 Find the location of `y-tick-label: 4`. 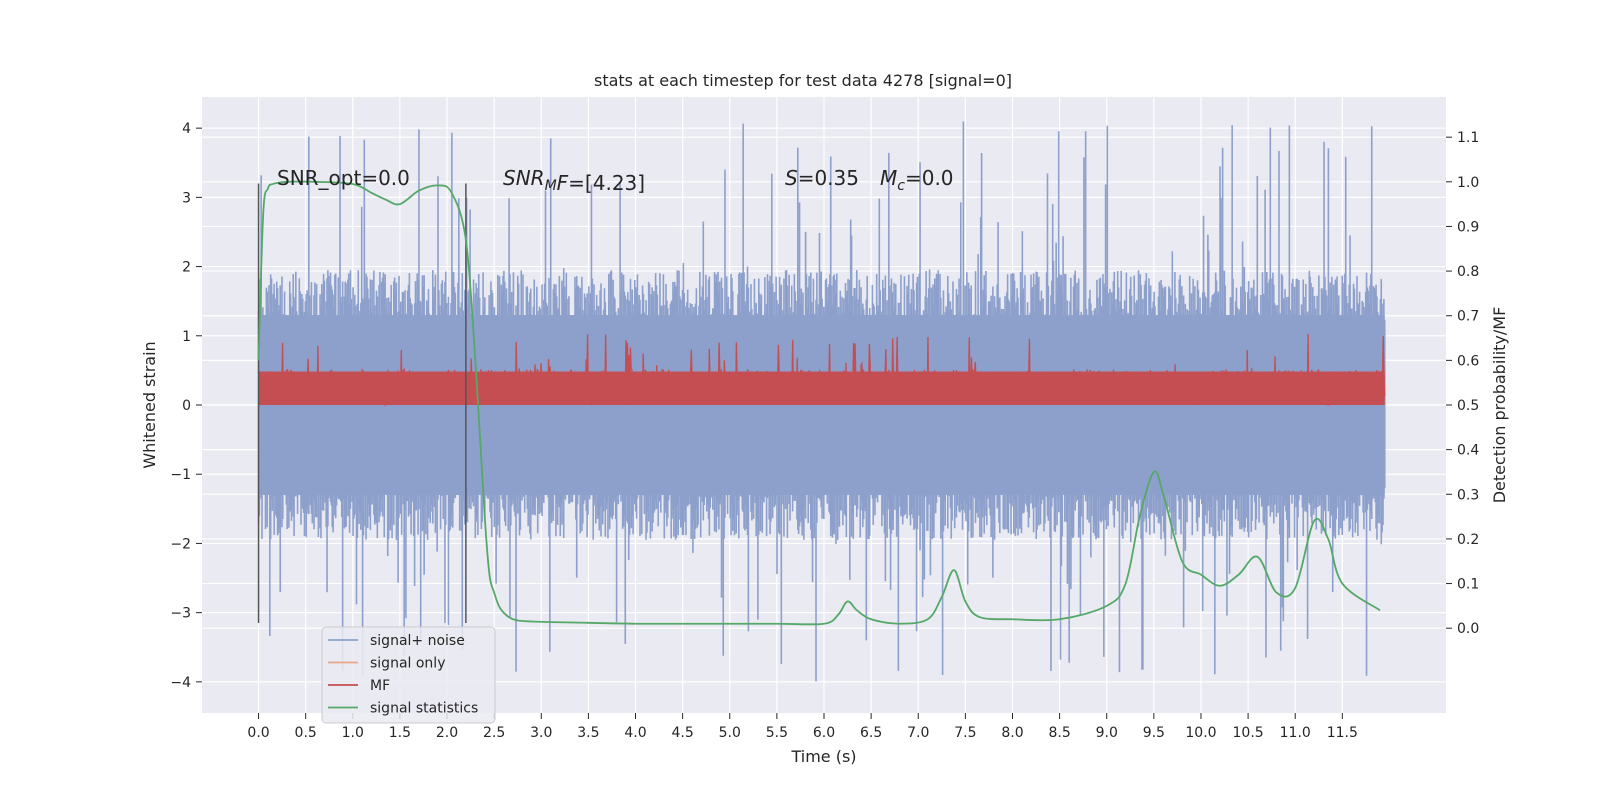

y-tick-label: 4 is located at coordinates (186, 129).